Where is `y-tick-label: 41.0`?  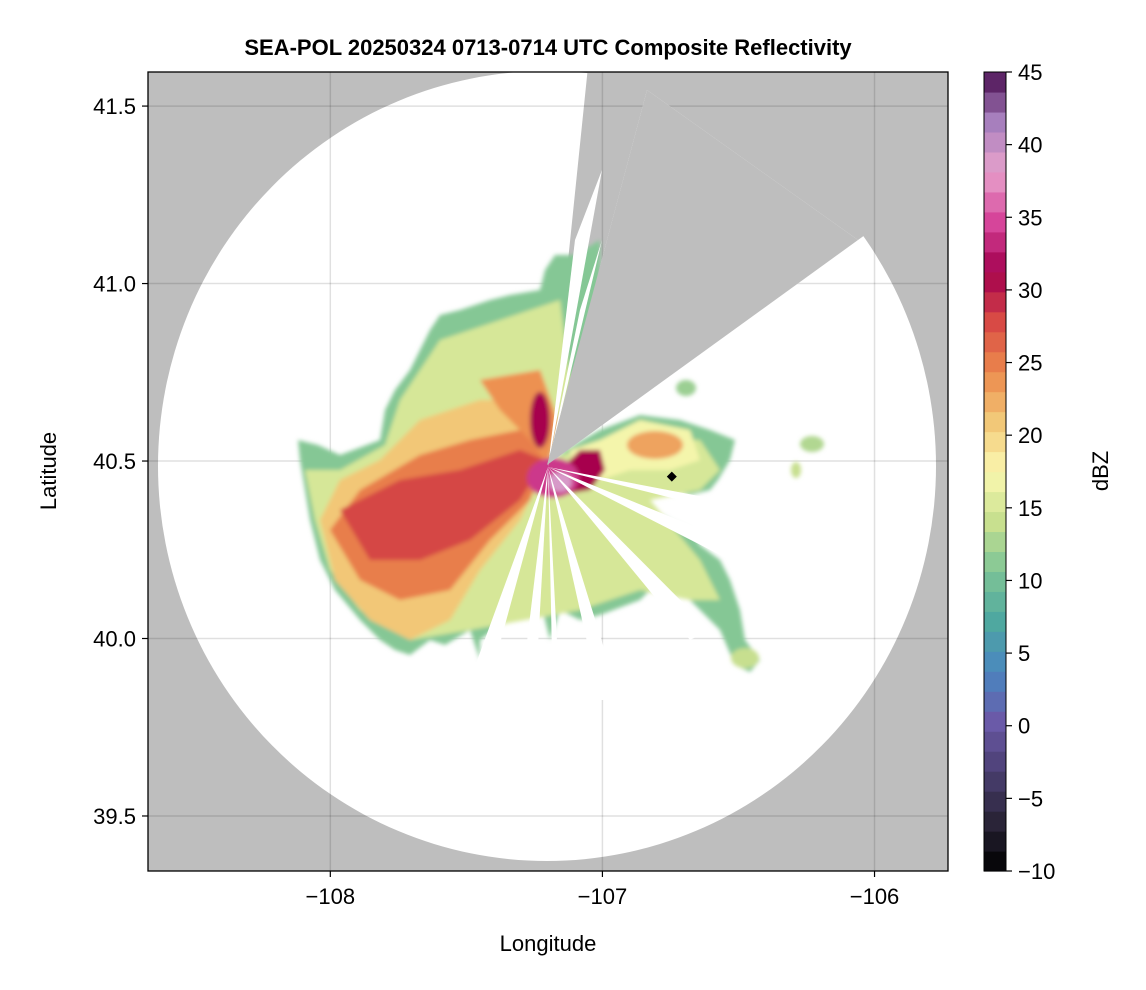
y-tick-label: 41.0 is located at coordinates (114, 284).